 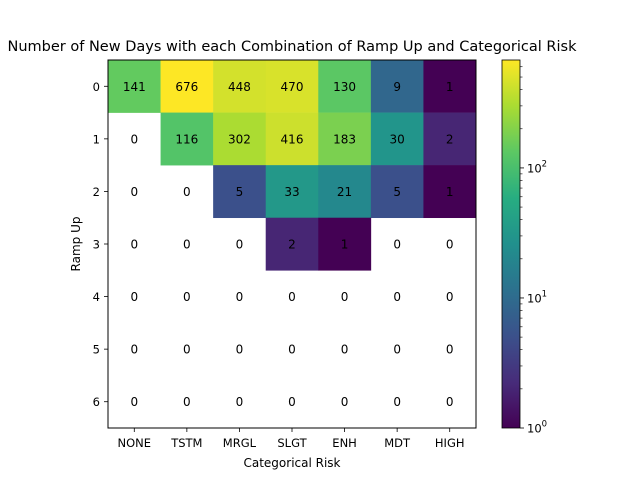 I want to click on colorbar-frame, so click(x=511, y=244).